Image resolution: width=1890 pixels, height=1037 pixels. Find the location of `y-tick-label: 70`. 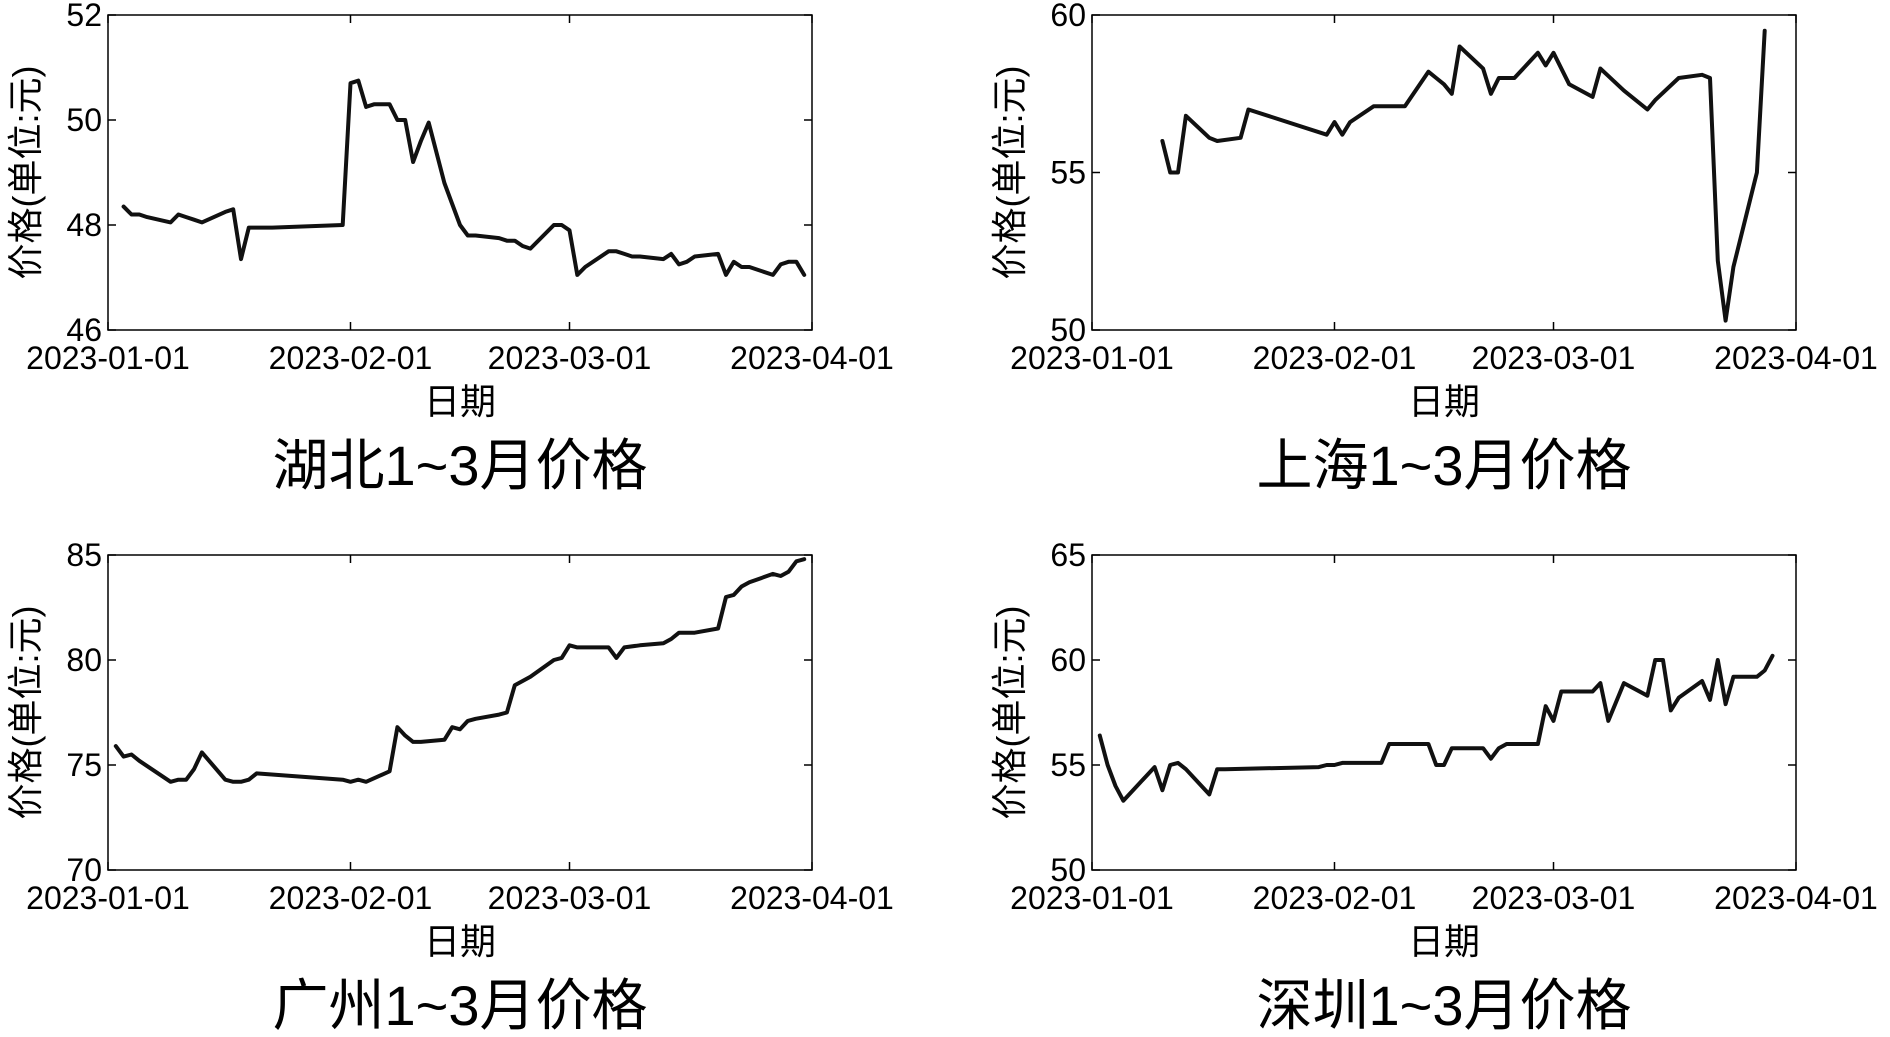

y-tick-label: 70 is located at coordinates (84, 870).